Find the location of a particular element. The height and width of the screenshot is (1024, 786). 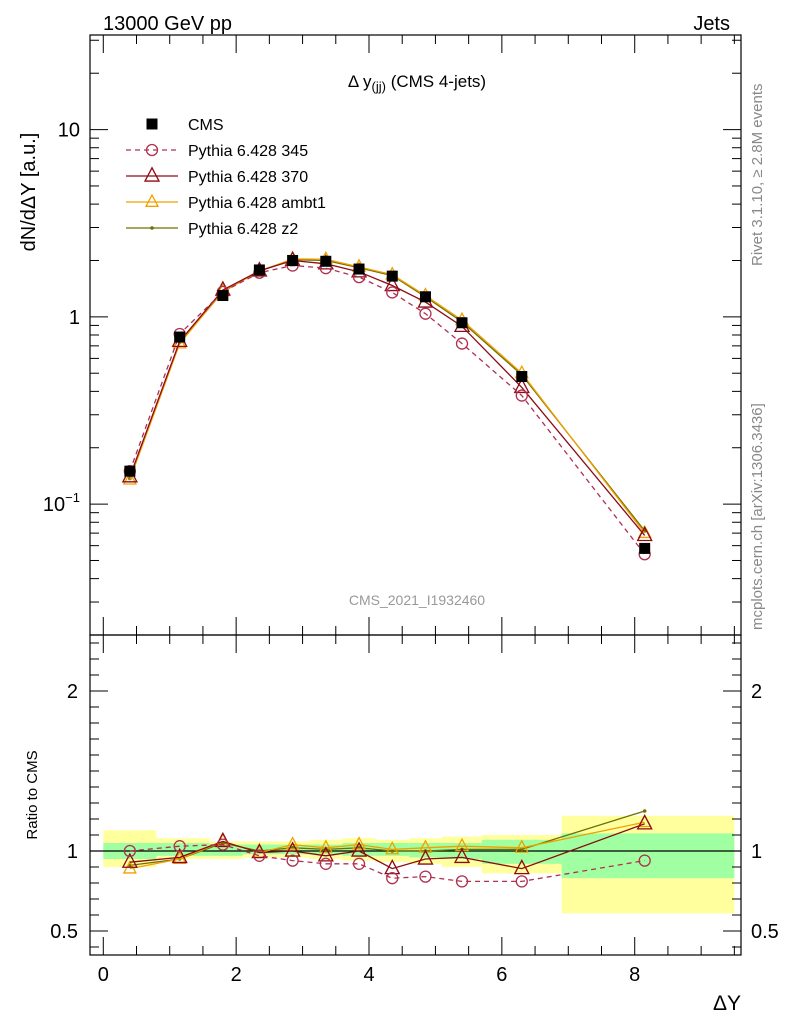

main-y-tick-label: 10 is located at coordinates (69, 131).